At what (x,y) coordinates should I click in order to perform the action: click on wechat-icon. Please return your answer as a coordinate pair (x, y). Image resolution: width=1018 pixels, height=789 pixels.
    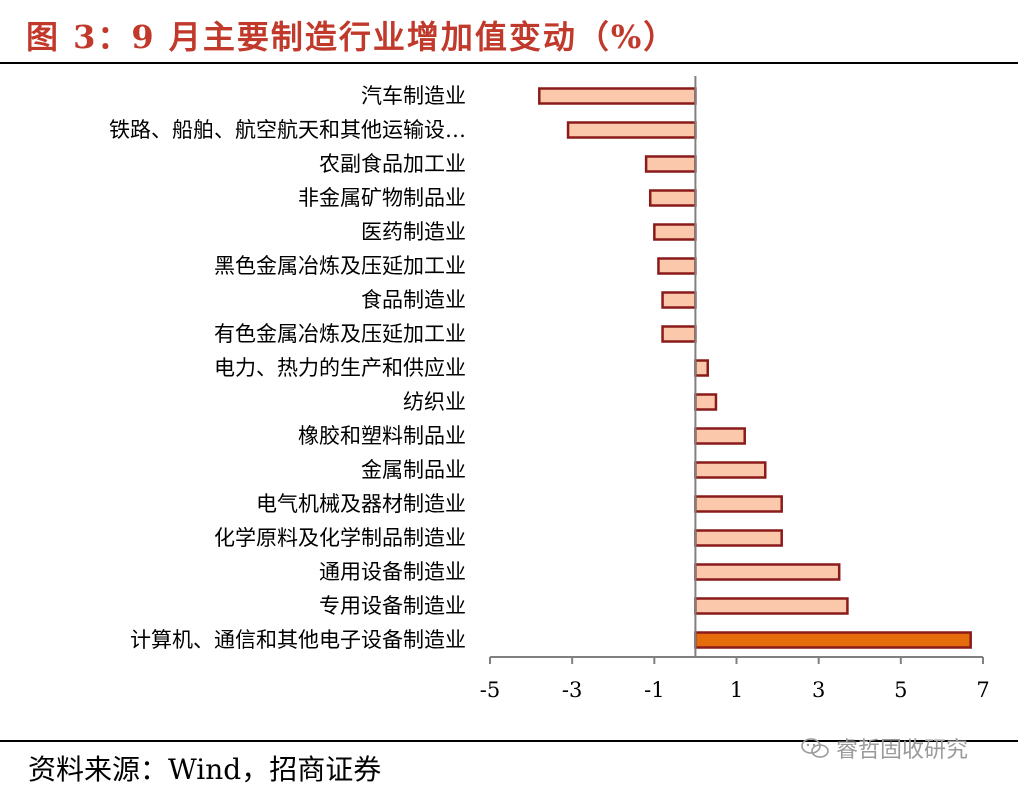
    Looking at the image, I should click on (815, 748).